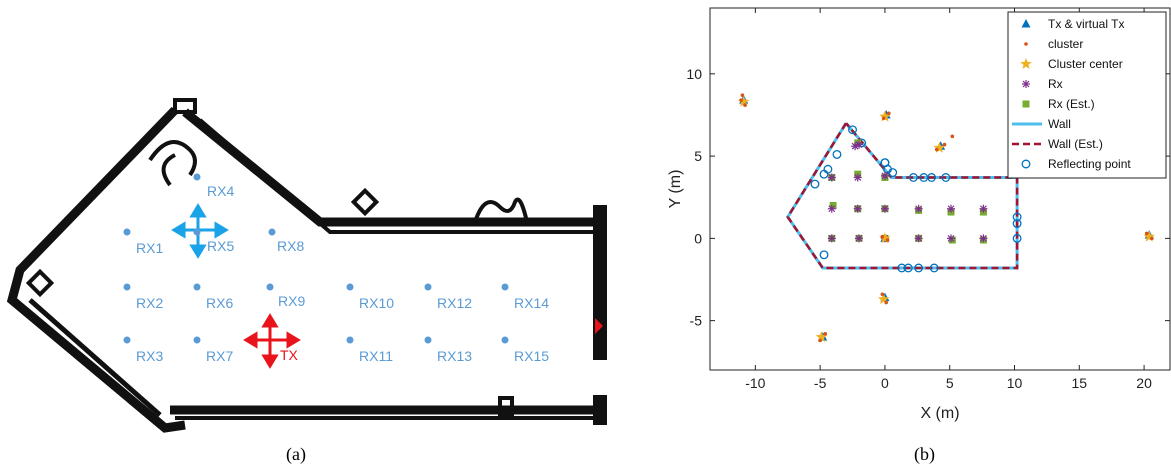  Describe the element at coordinates (505, 340) in the screenshot. I see `rx-dot-rx15` at that location.